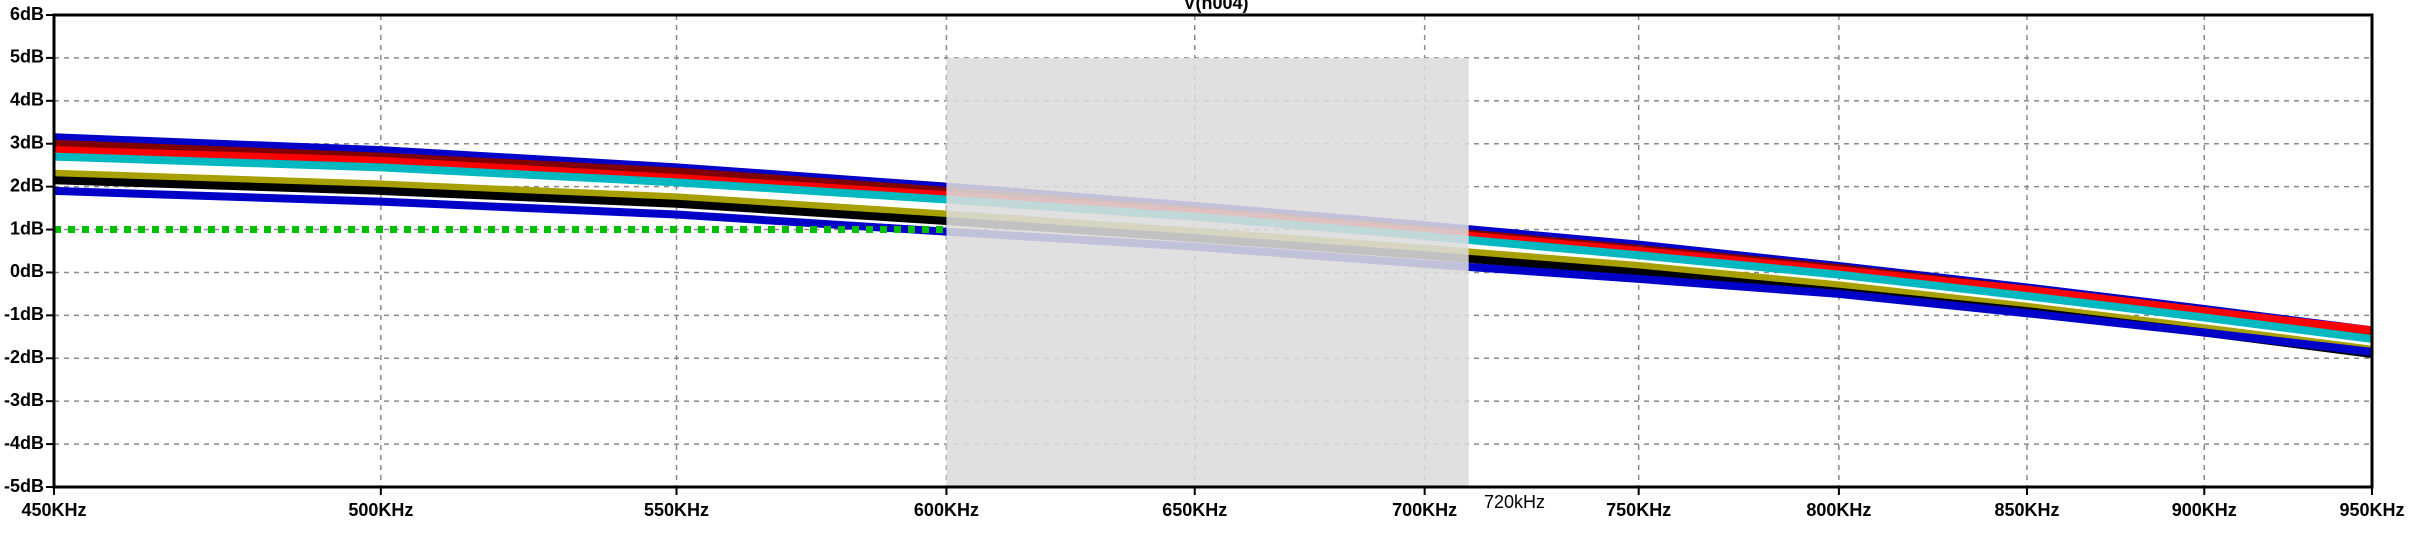 Image resolution: width=2423 pixels, height=533 pixels. What do you see at coordinates (1838, 510) in the screenshot?
I see `x-tick-label: 800KHz` at bounding box center [1838, 510].